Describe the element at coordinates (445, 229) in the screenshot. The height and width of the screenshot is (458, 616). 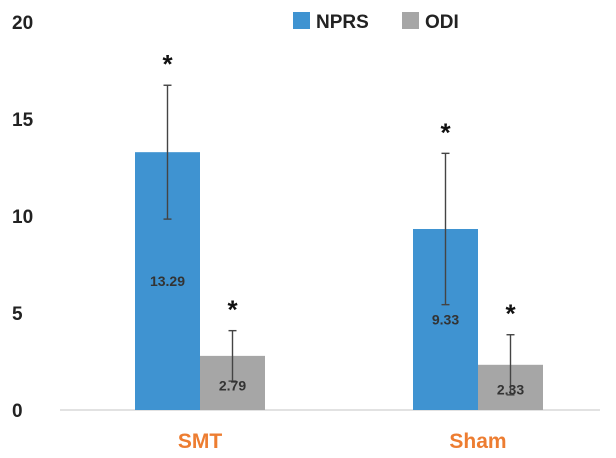
I see `error-bar-nprs-sham` at that location.